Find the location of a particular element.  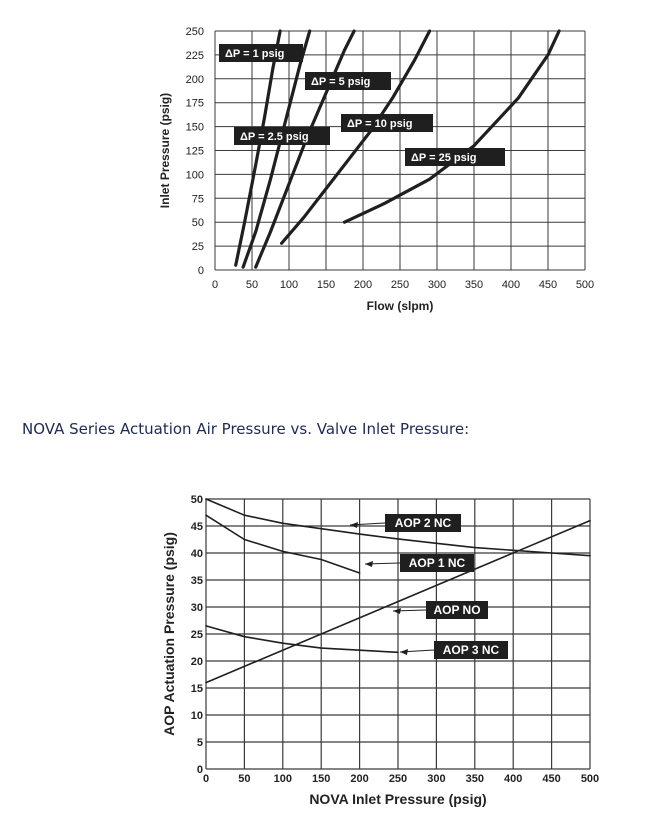

series-line-p-2-5-psig is located at coordinates (276, 149).